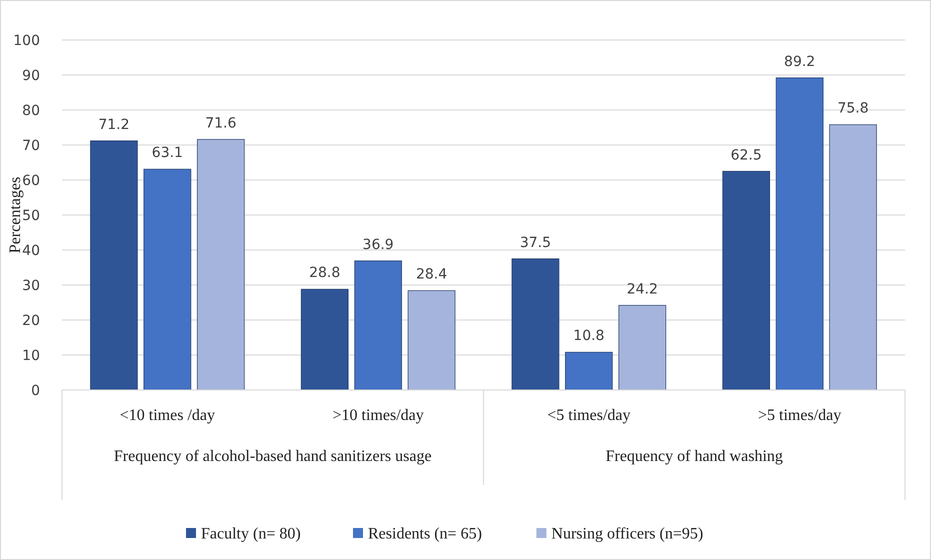 The image size is (931, 560). I want to click on data-label: 71.6, so click(220, 123).